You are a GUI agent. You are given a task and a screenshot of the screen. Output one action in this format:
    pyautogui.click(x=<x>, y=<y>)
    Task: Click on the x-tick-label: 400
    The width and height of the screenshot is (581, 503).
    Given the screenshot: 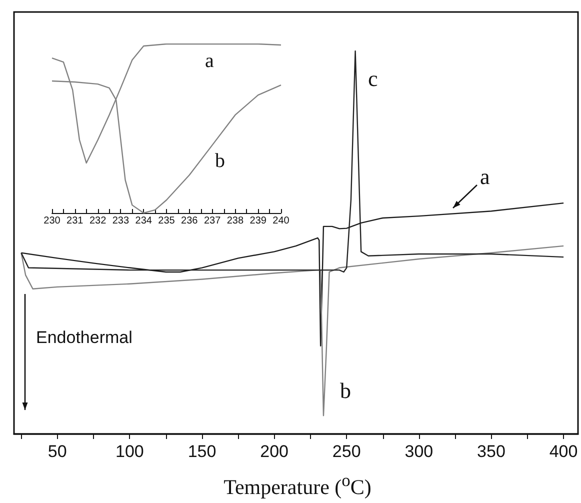 What is the action you would take?
    pyautogui.click(x=563, y=451)
    